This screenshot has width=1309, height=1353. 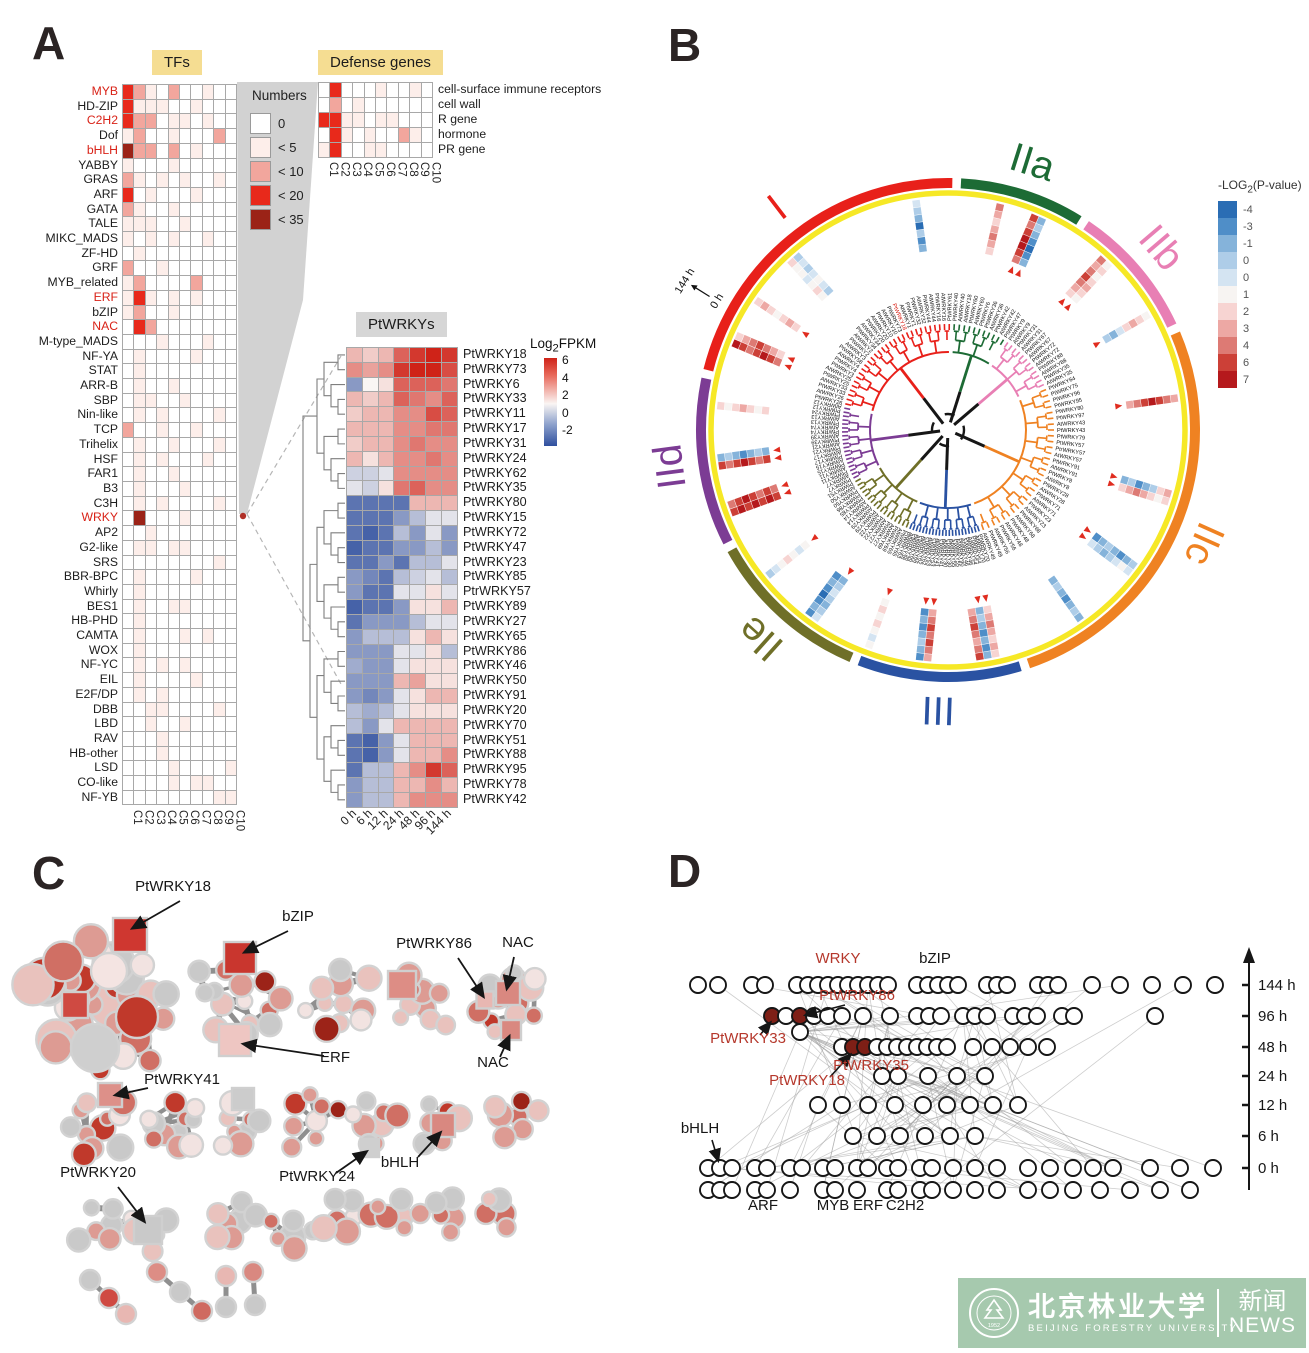 What do you see at coordinates (974, 309) in the screenshot?
I see `leaf-name: PtWRKY60` at bounding box center [974, 309].